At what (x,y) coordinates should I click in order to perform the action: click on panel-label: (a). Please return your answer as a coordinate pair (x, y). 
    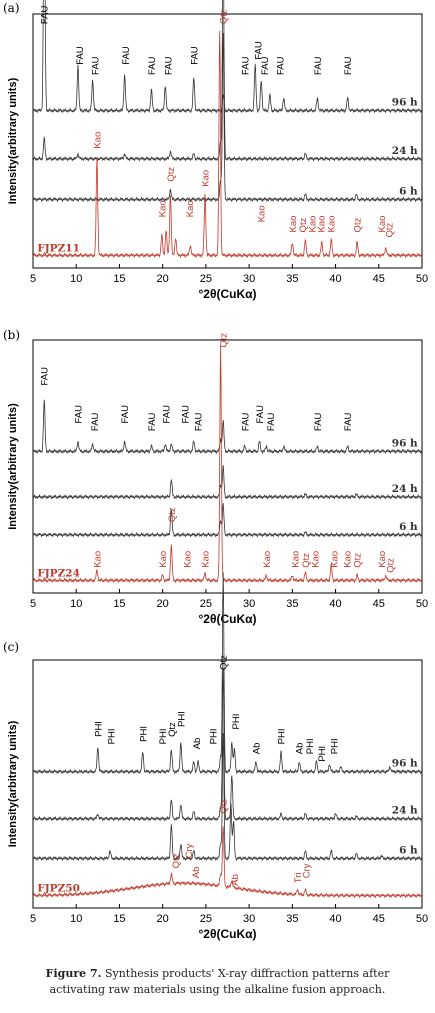
    Looking at the image, I should click on (11, 8).